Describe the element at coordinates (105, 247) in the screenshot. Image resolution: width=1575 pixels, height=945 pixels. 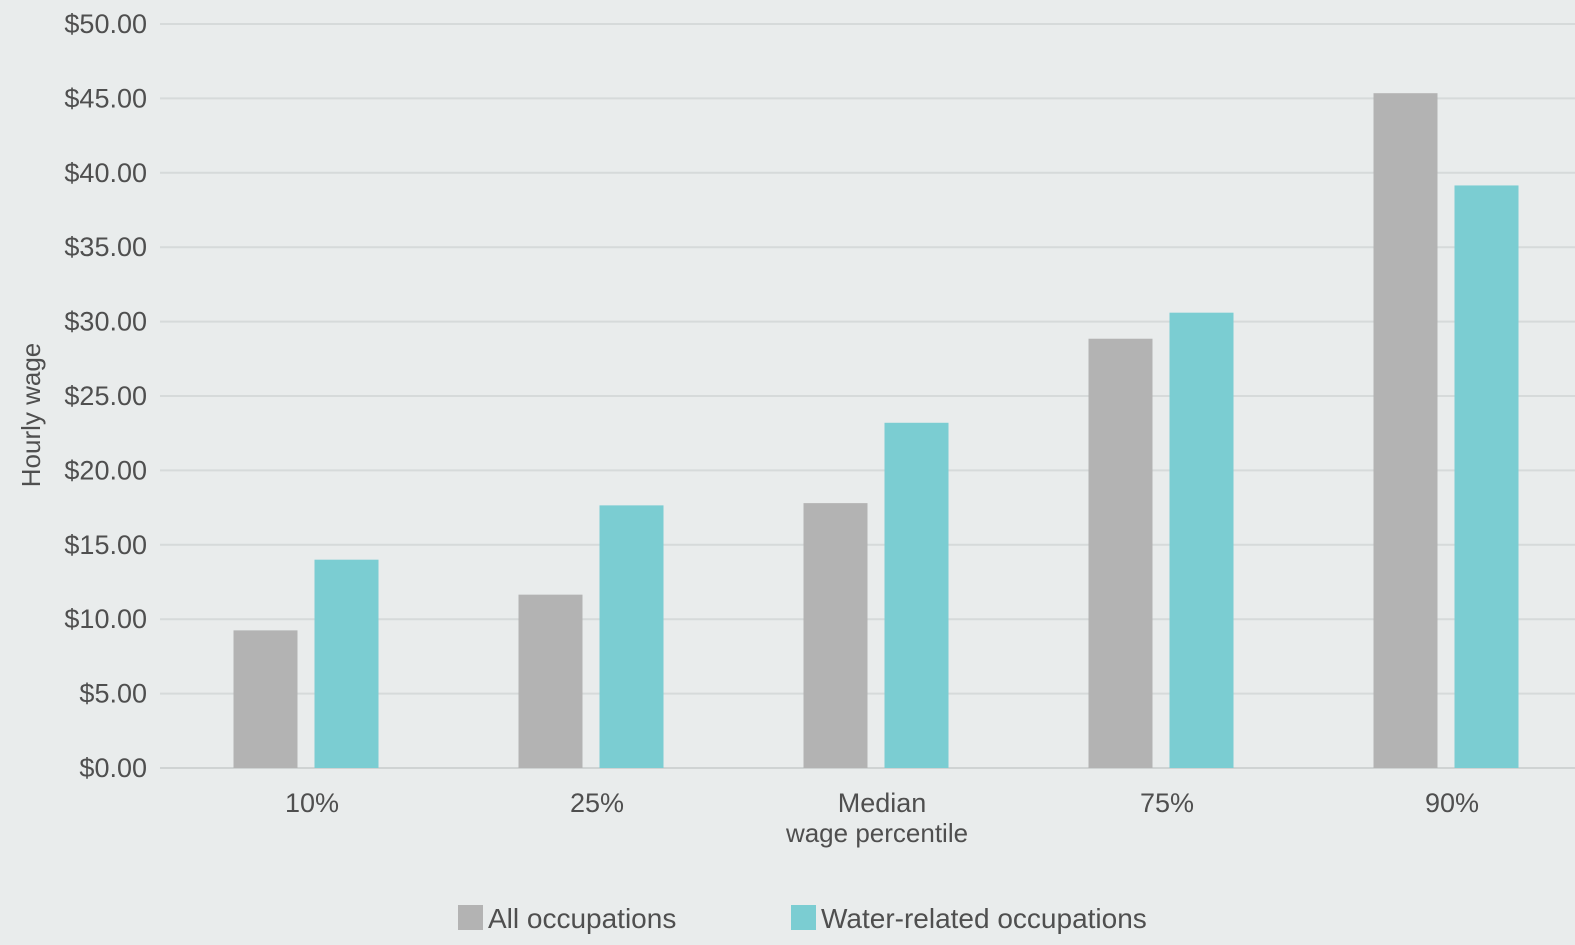
I see `y-tick-label: $35.00` at that location.